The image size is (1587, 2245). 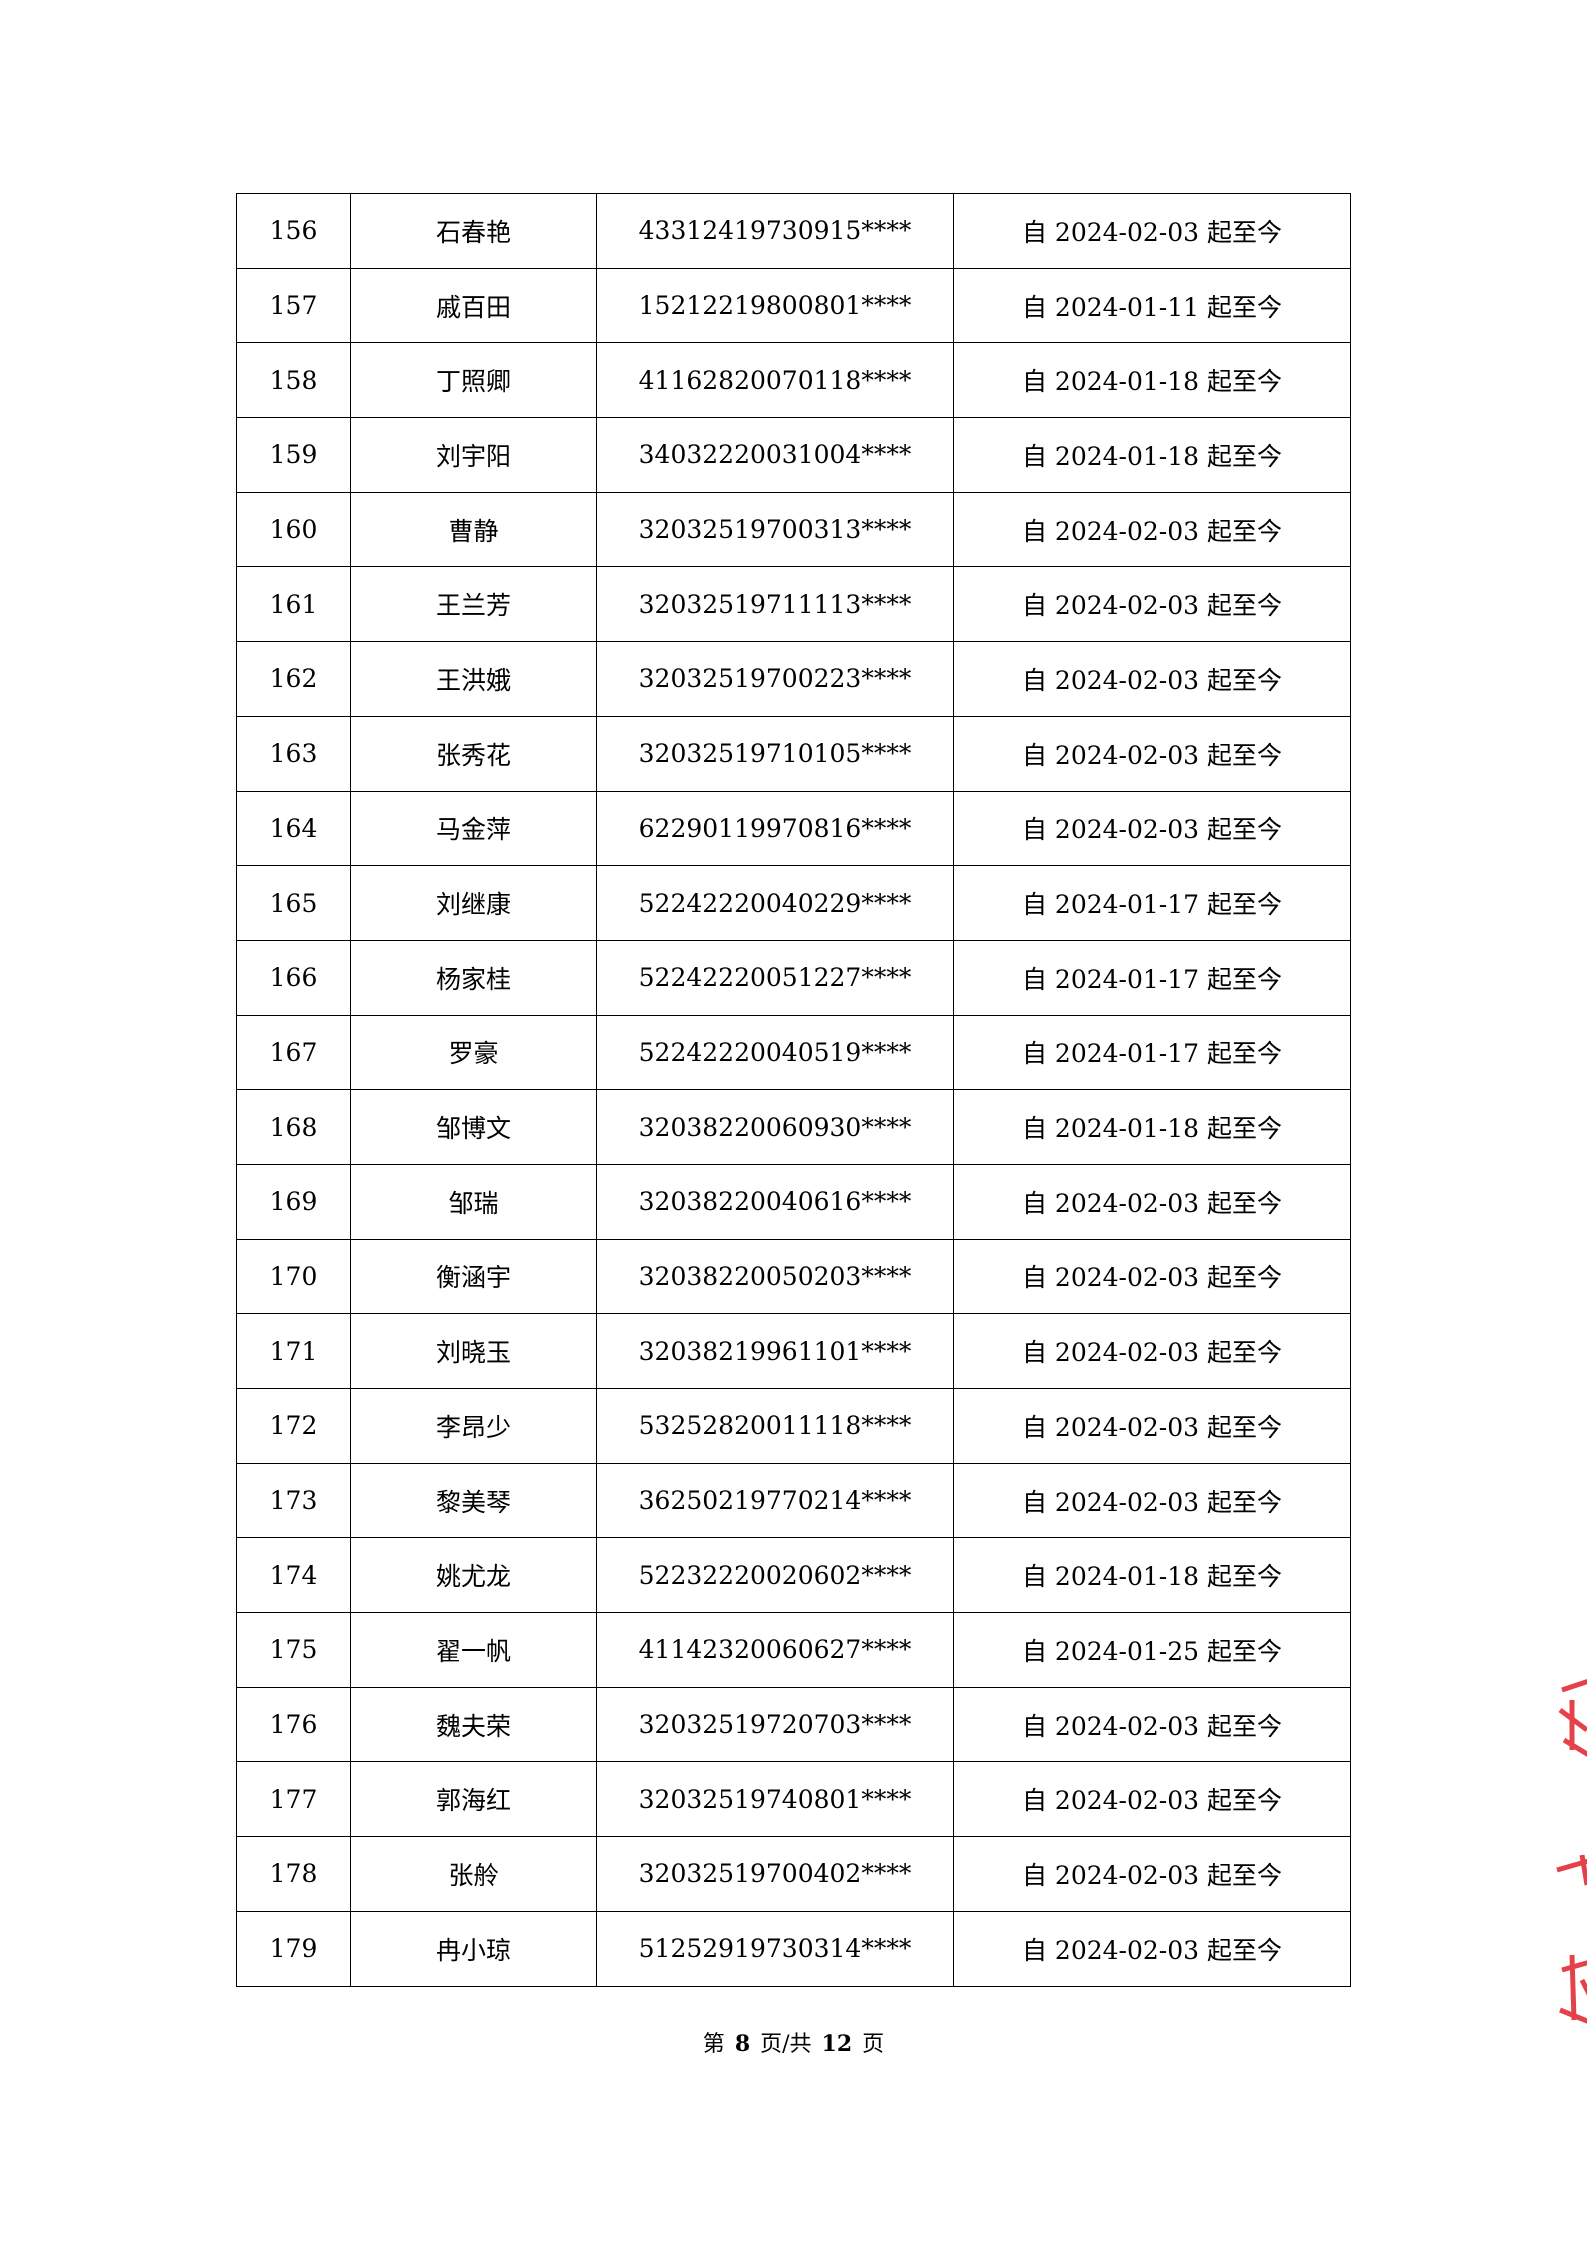 I want to click on person-name: 魏夫荣, so click(x=473, y=1724).